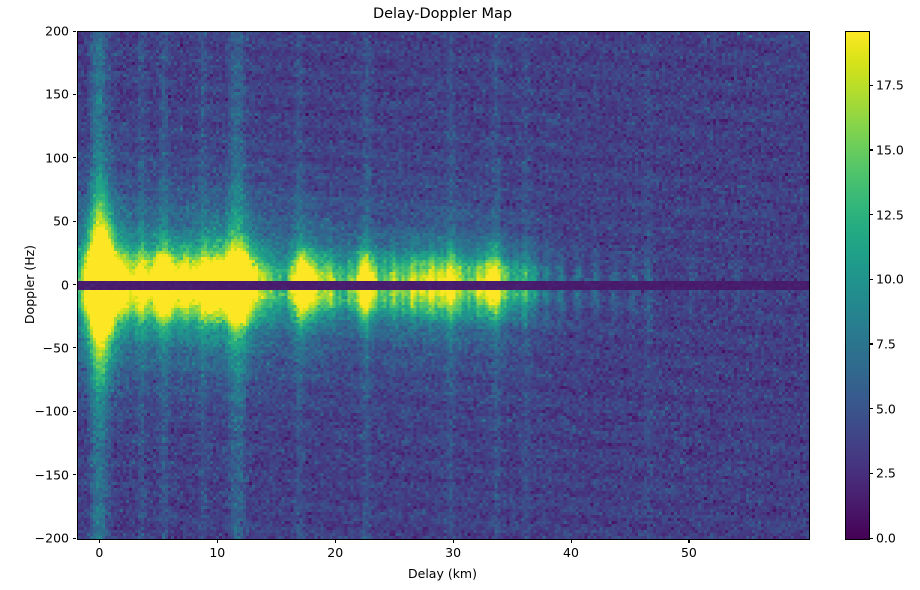 The image size is (920, 590). What do you see at coordinates (99, 552) in the screenshot?
I see `x-tick-label: 0` at bounding box center [99, 552].